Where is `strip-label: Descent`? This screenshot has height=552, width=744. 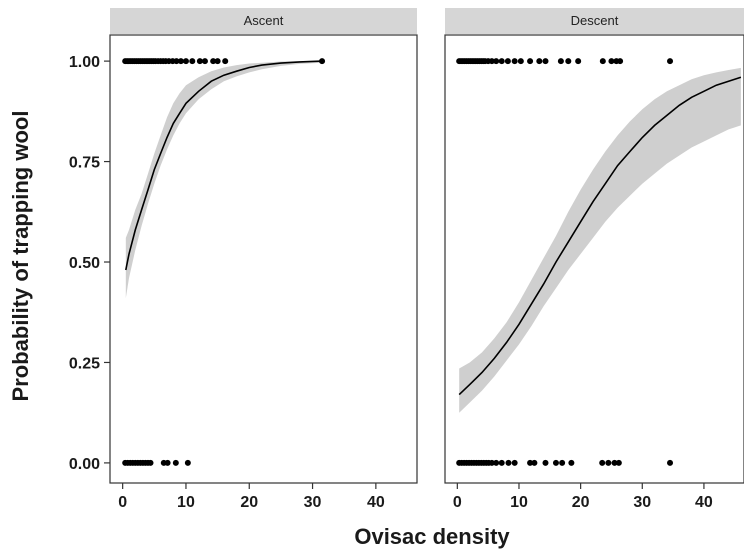 strip-label: Descent is located at coordinates (595, 20).